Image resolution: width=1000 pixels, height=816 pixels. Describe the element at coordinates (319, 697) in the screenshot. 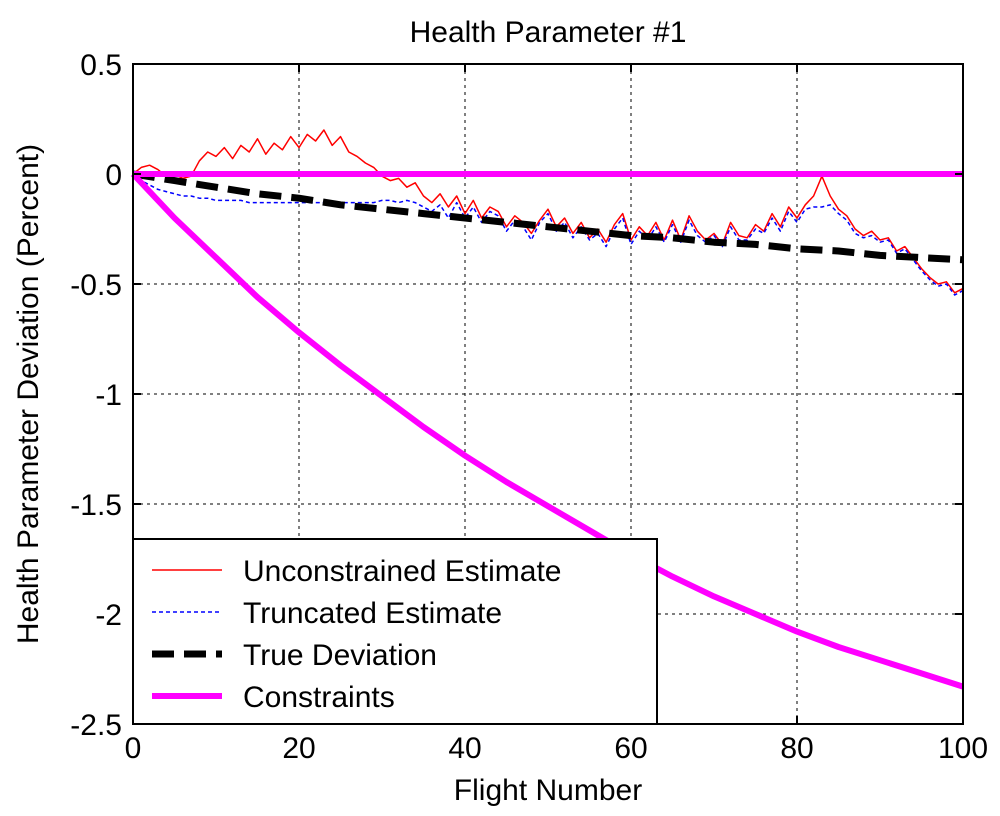

I see `legend-label: Constraints` at that location.